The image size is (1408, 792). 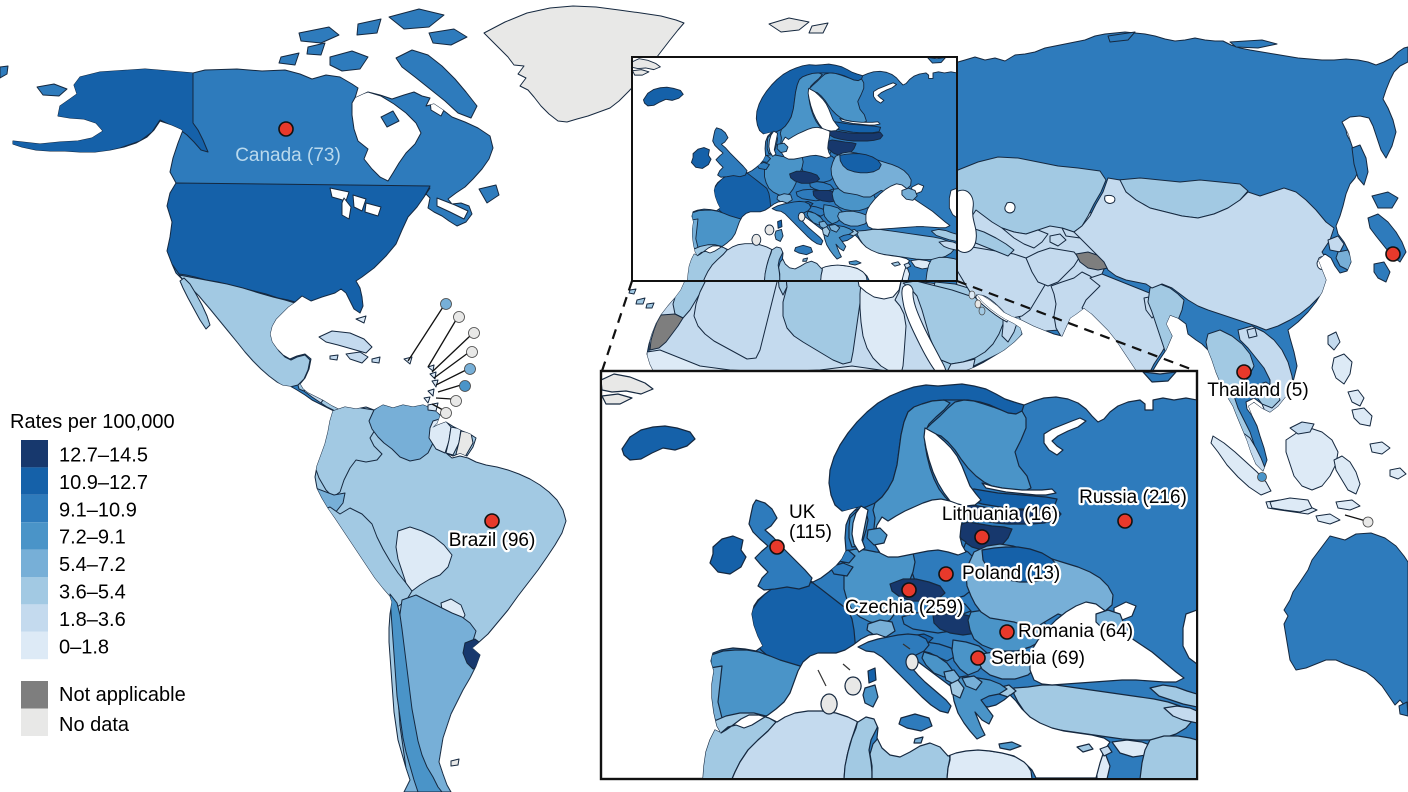 I want to click on svg-text: Romania (64), so click(x=1075, y=631).